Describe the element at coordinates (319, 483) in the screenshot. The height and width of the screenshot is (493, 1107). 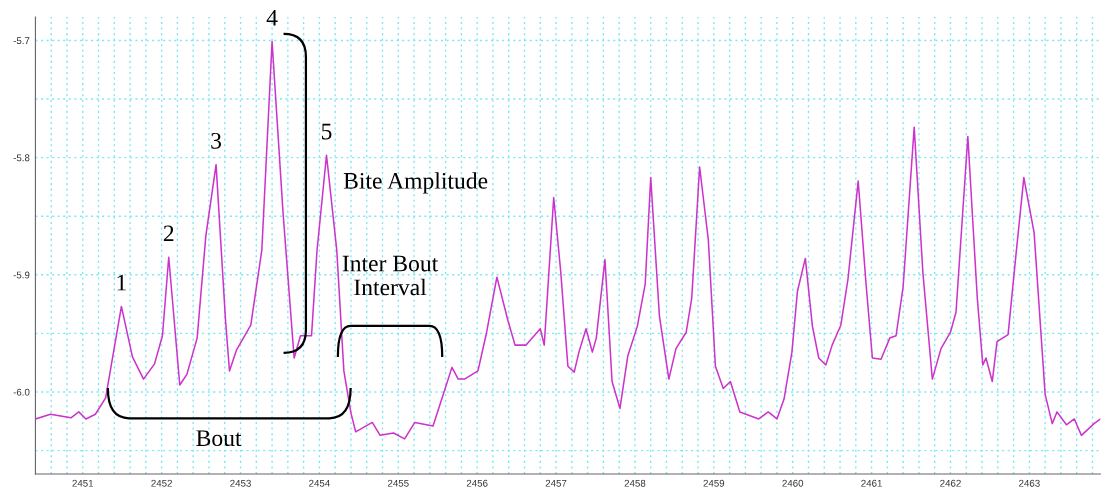
I see `x-tick-label: 2454` at that location.